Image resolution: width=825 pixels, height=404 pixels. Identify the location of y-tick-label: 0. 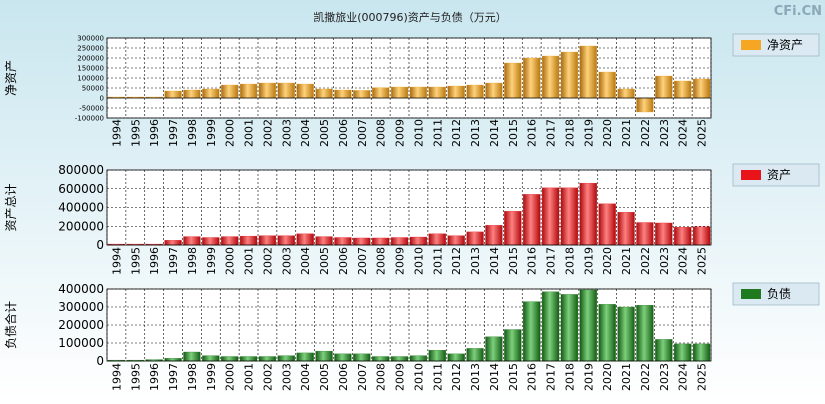
(100, 361).